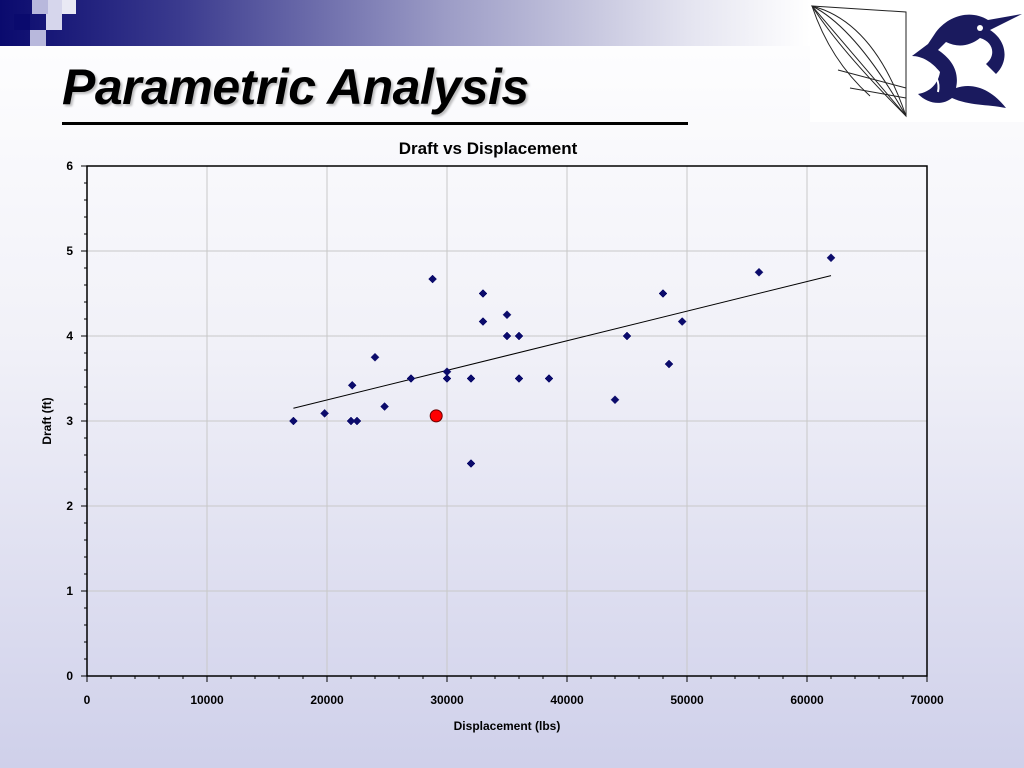 The image size is (1024, 768). I want to click on x-tick-label: 50000, so click(687, 700).